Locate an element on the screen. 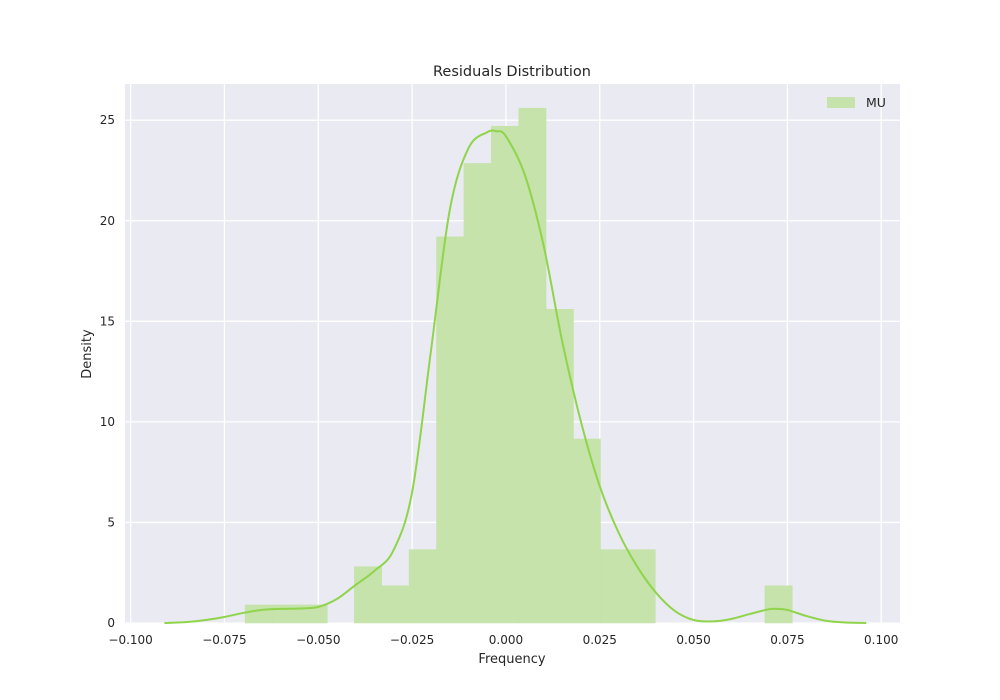  x-tick-label: −0.100 is located at coordinates (130, 640).